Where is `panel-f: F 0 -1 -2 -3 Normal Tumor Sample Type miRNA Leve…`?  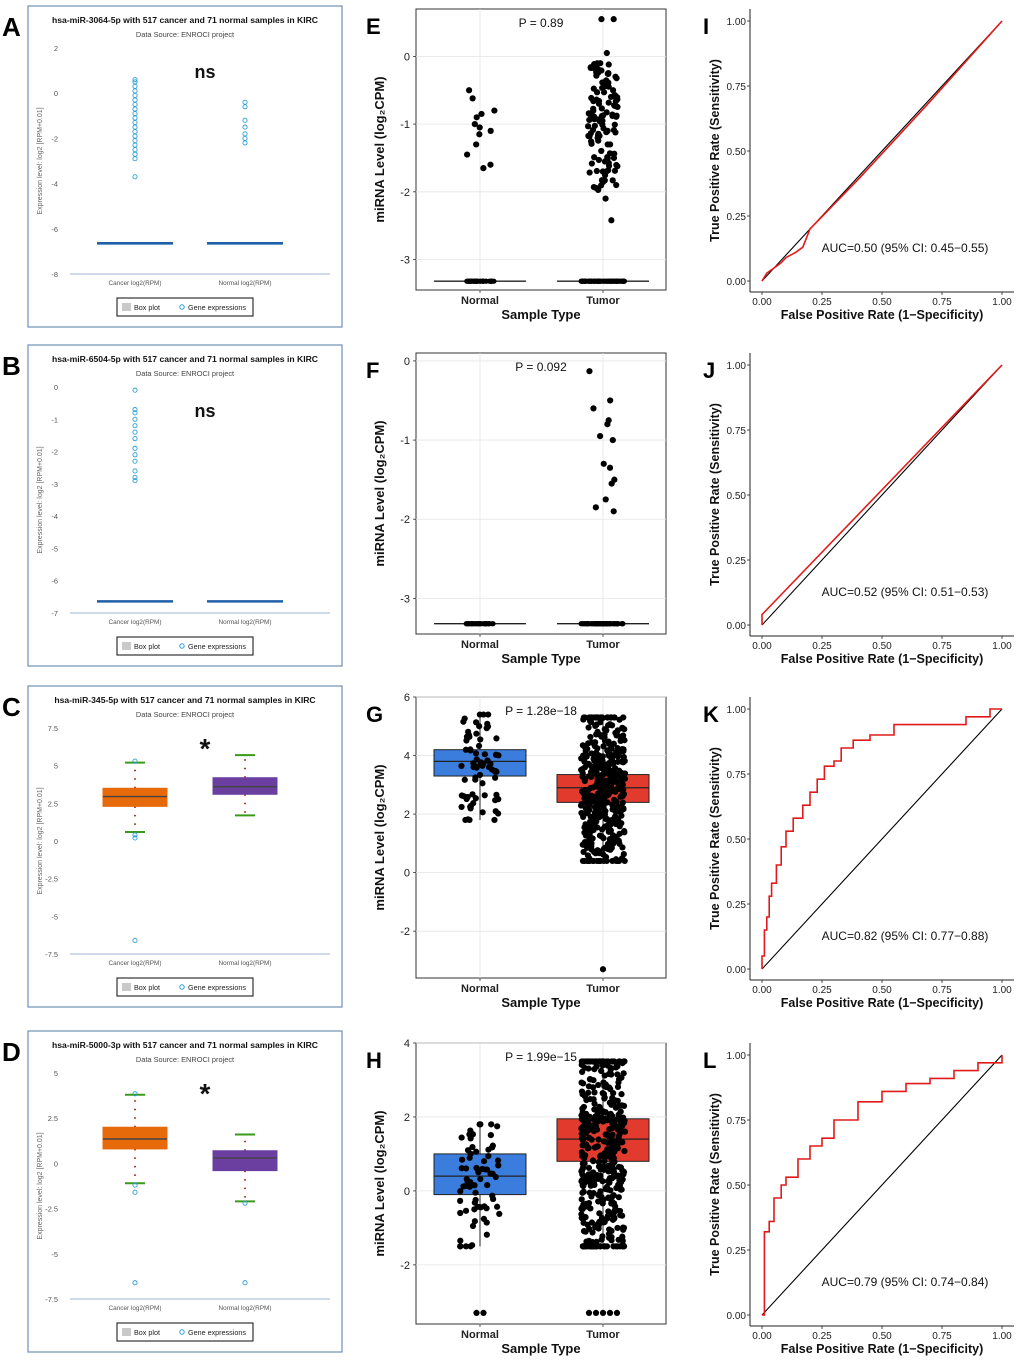
panel-f: F 0 -1 -2 -3 Normal Tumor Sample Type miRNA Leve… is located at coordinates (516, 509).